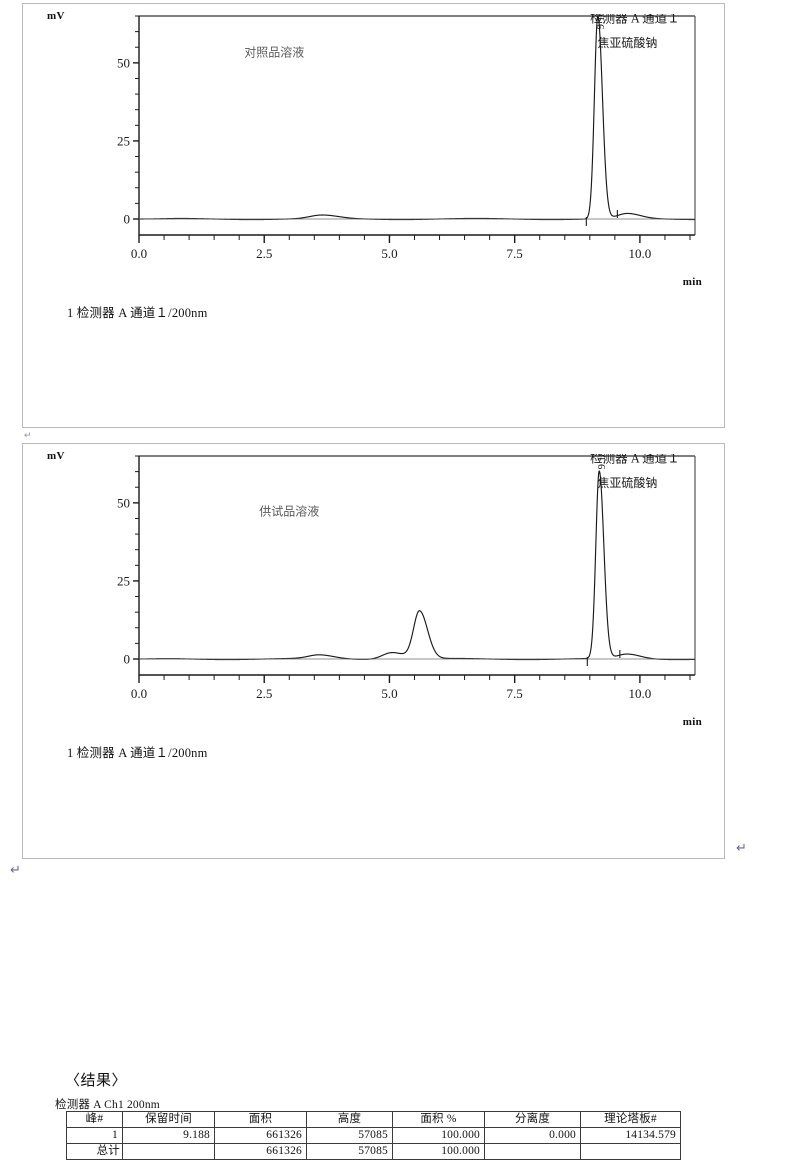 This screenshot has height=1160, width=791. Describe the element at coordinates (94, 1151) in the screenshot. I see `table-total-label: 总计` at that location.